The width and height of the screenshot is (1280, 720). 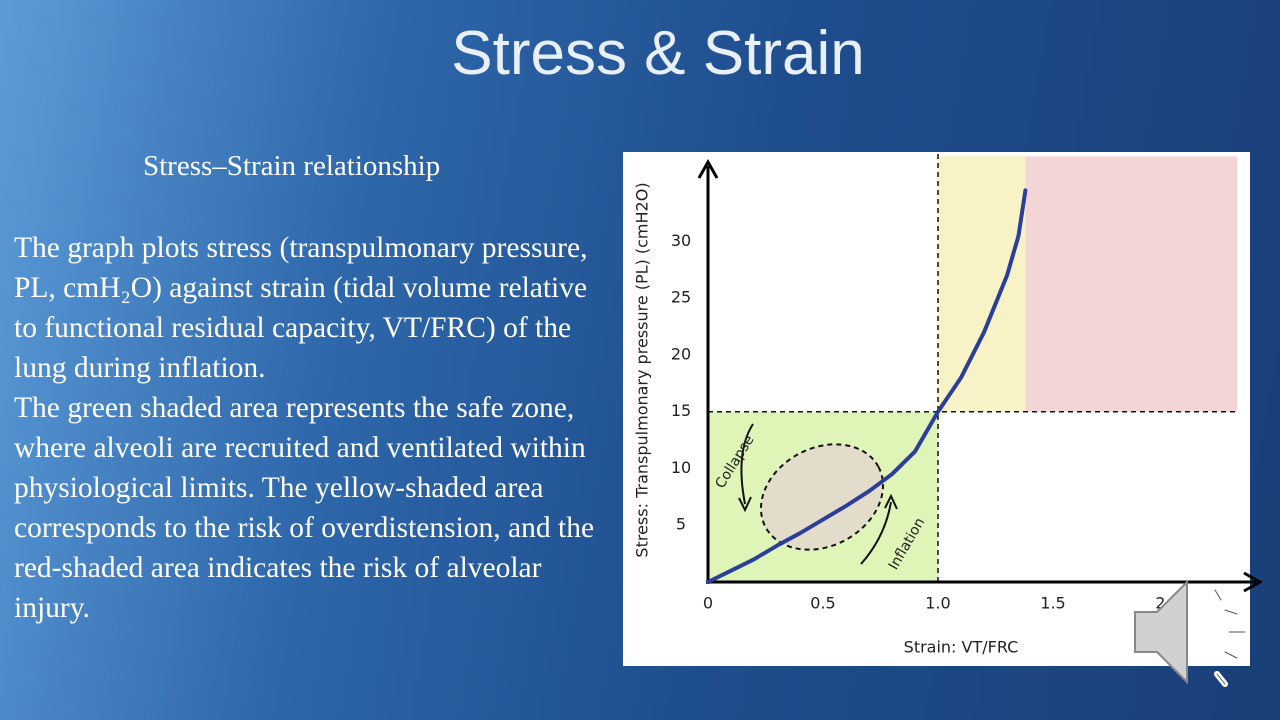 I want to click on x-axis-label: Strain: VT/FRC, so click(x=961, y=647).